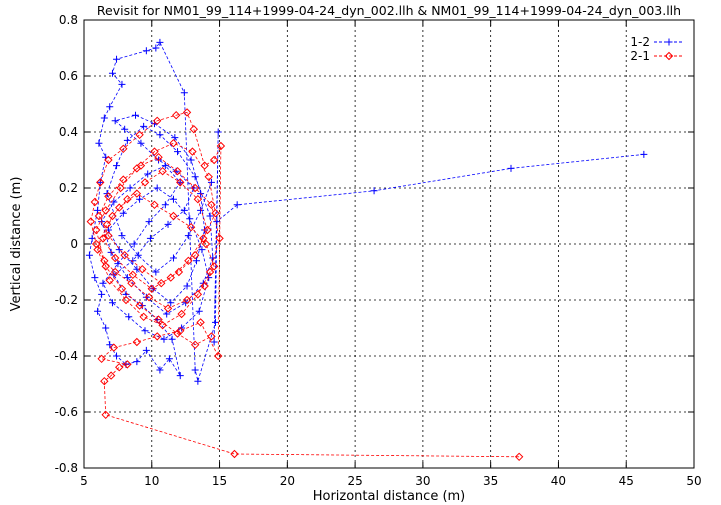 This screenshot has width=721, height=505. What do you see at coordinates (354, 481) in the screenshot?
I see `x-tick-label: 25` at bounding box center [354, 481].